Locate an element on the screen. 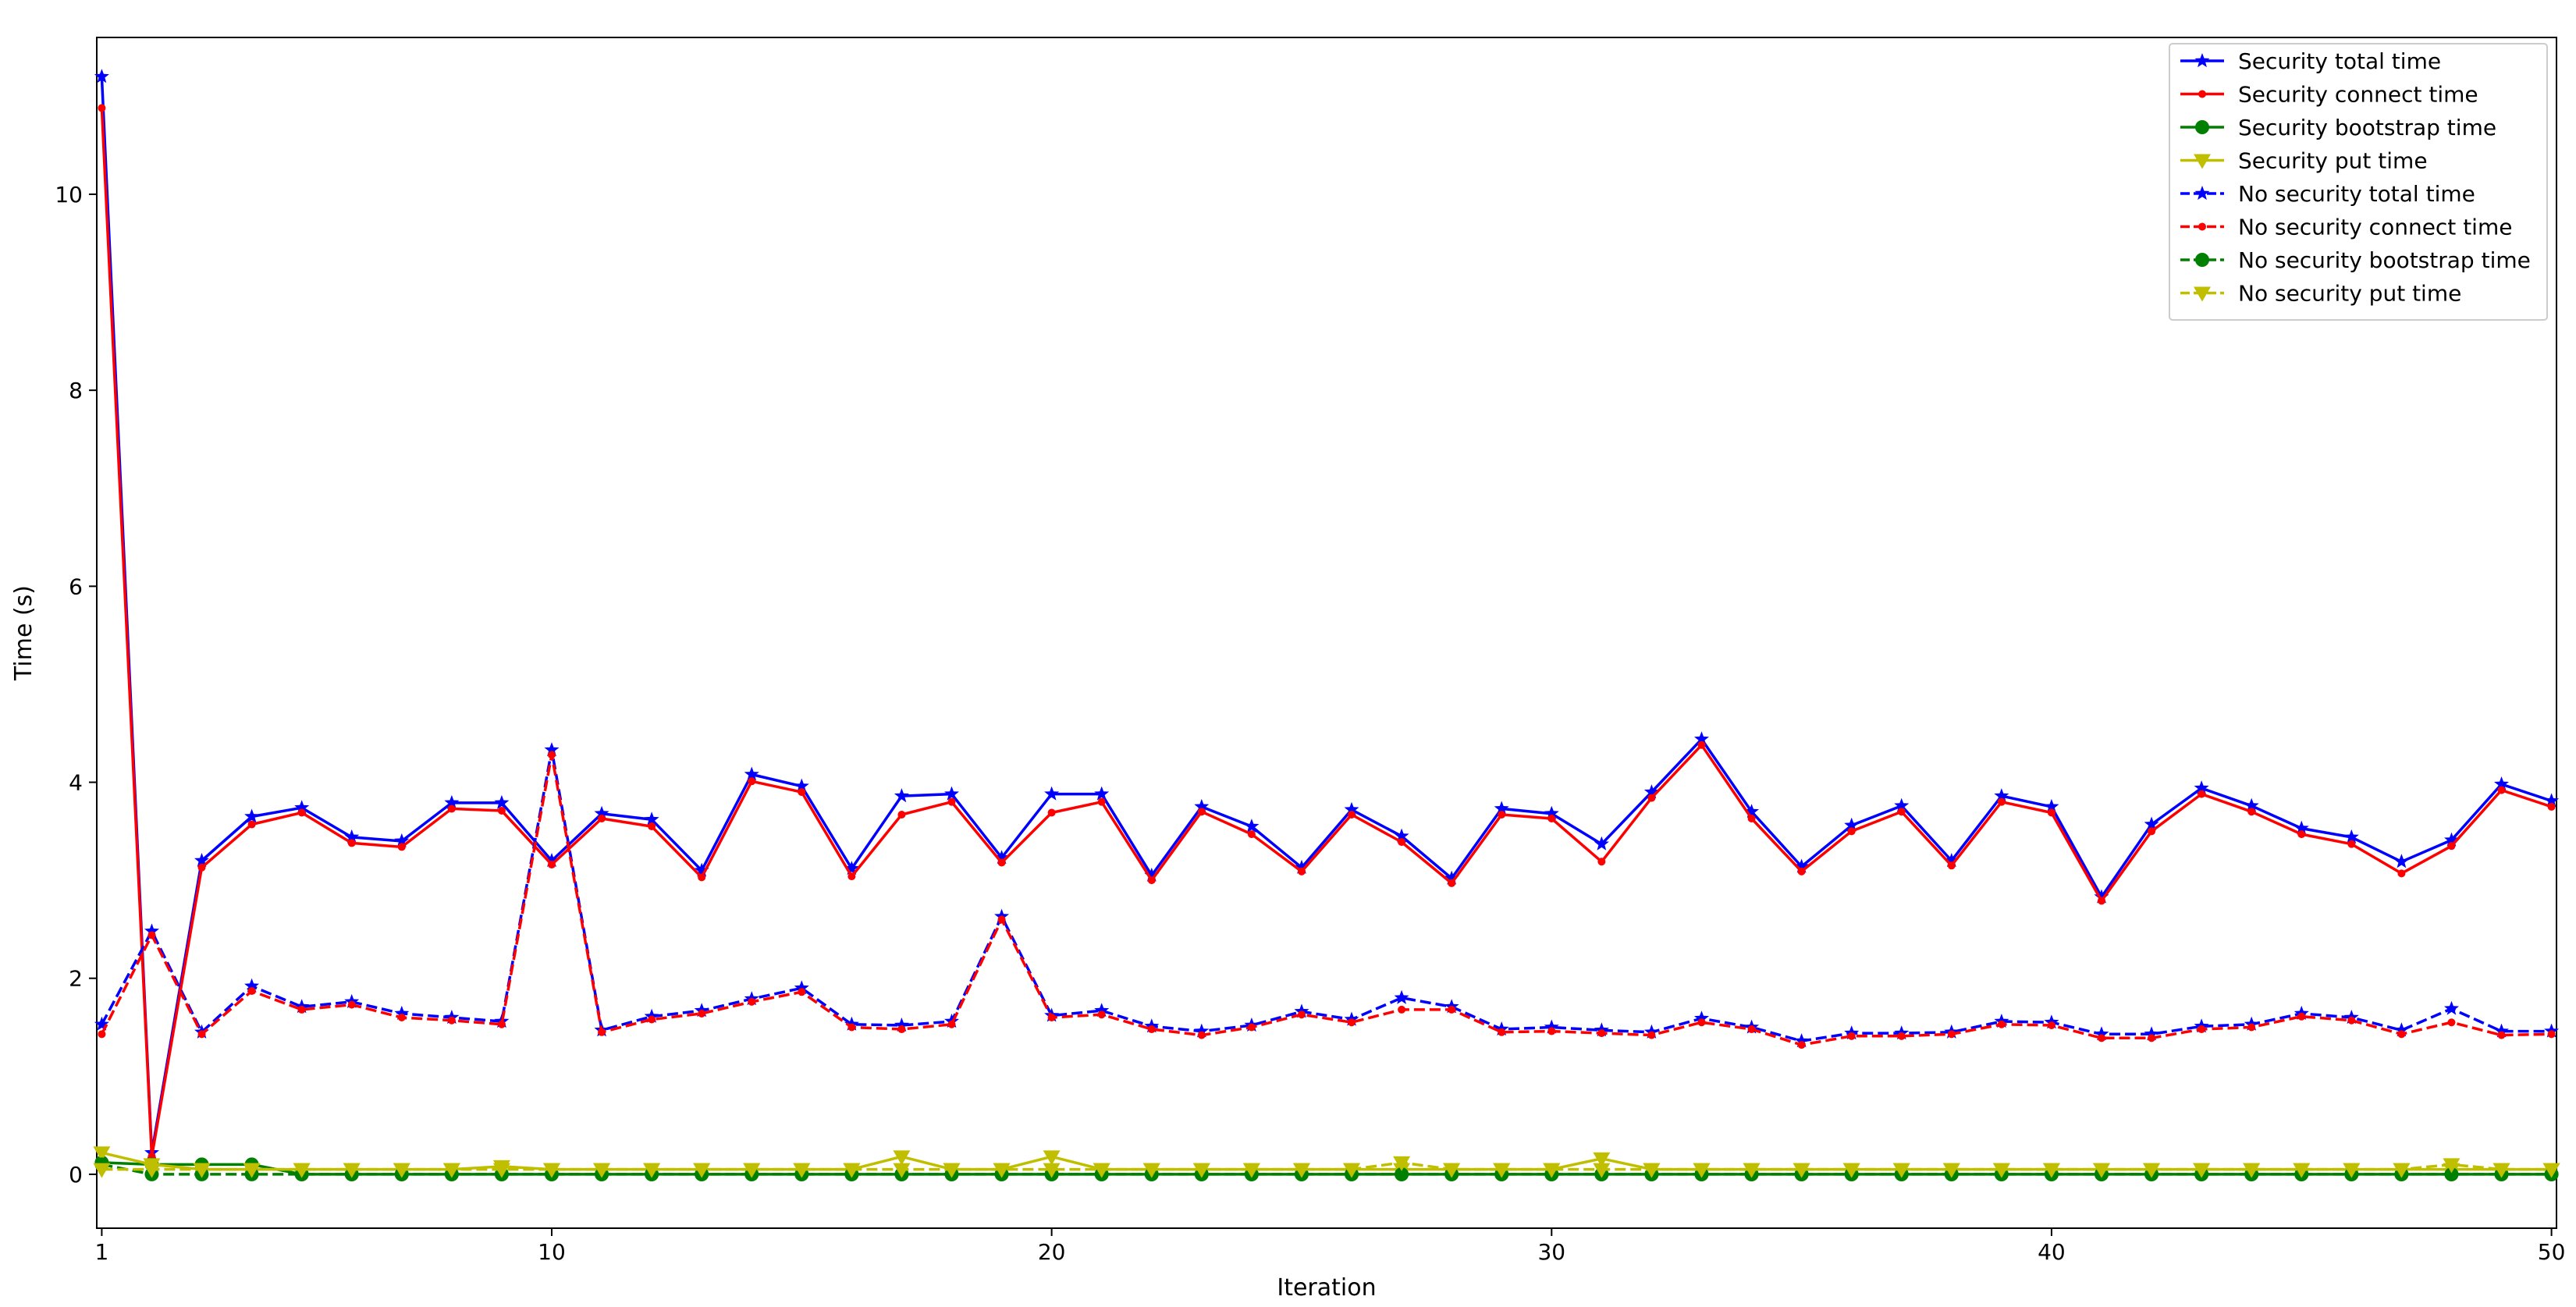  legend-item: No security bootstrap time is located at coordinates (2355, 260).